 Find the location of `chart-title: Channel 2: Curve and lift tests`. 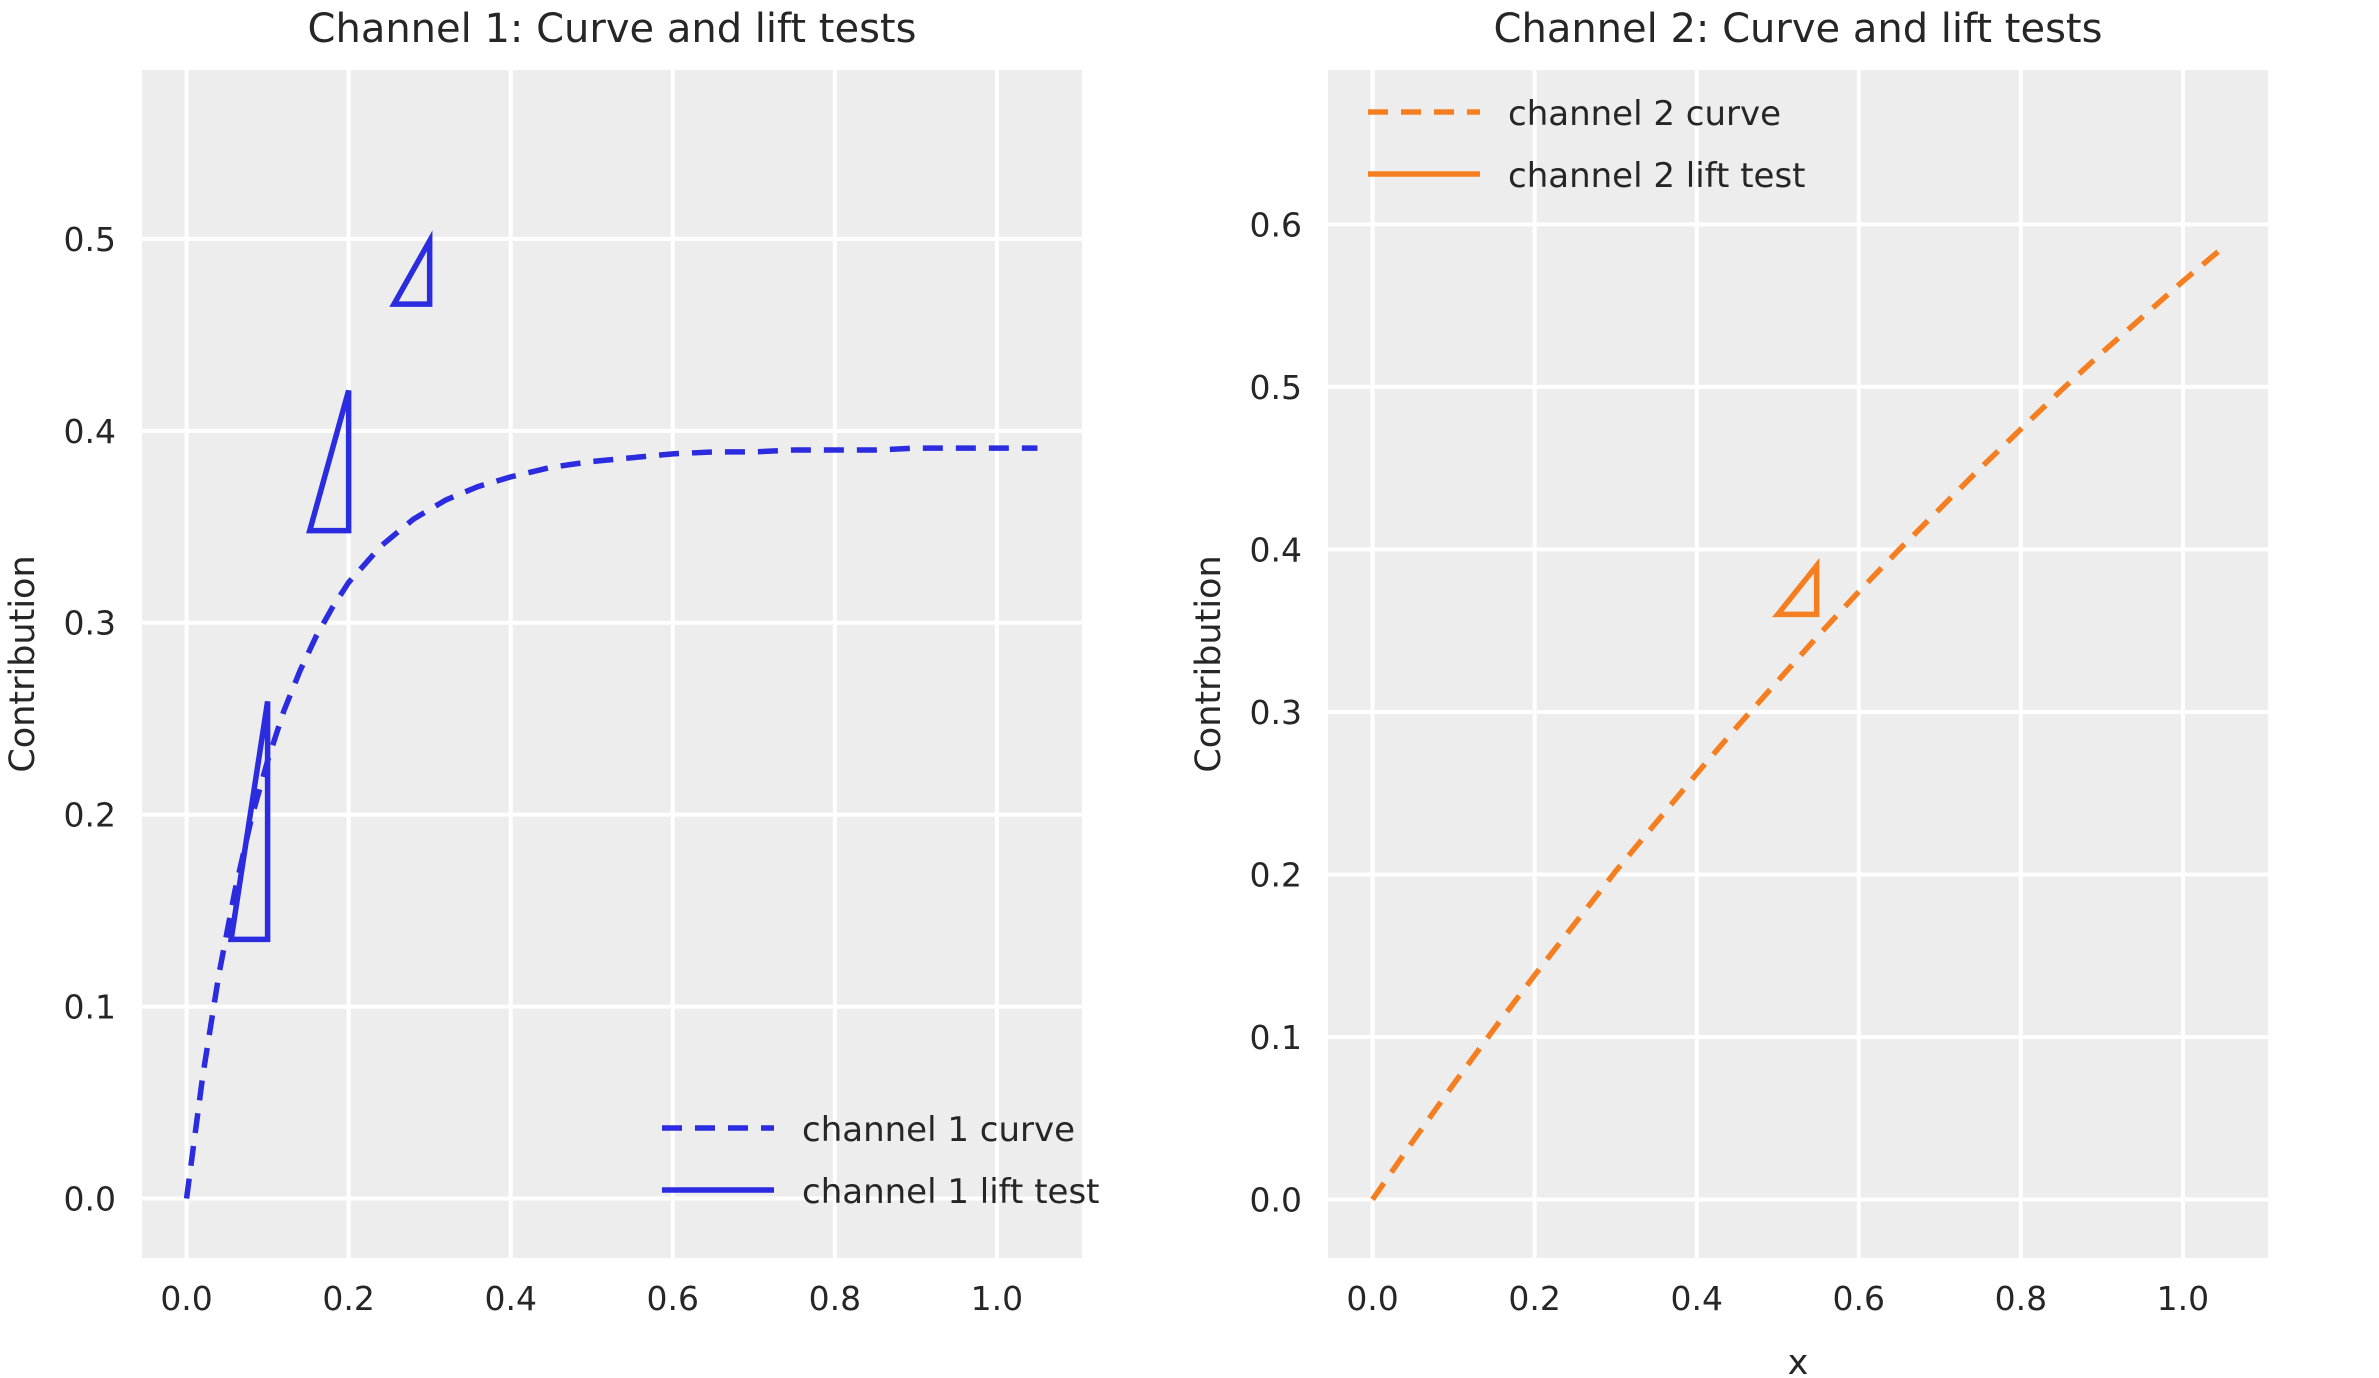

chart-title: Channel 2: Curve and lift tests is located at coordinates (1798, 29).